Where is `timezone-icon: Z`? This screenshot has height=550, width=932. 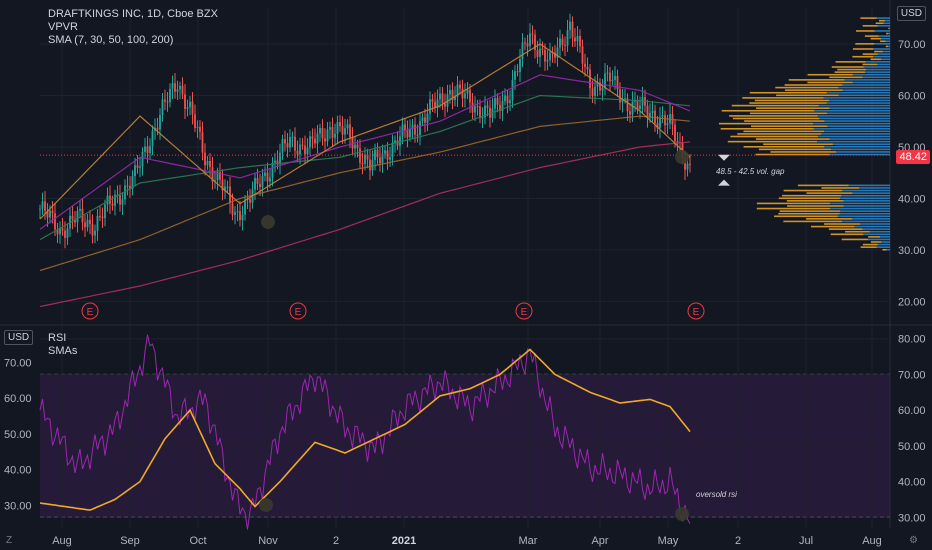 timezone-icon: Z is located at coordinates (9, 540).